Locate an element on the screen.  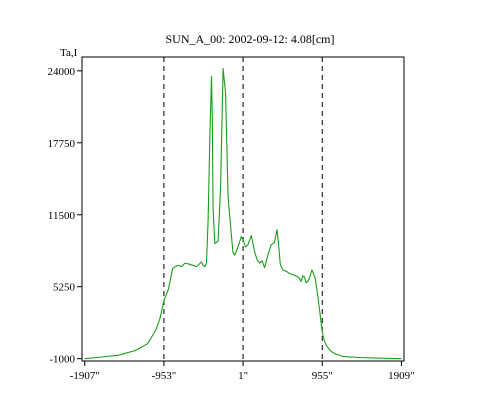
y-tick-label: 5250 is located at coordinates (64, 288).